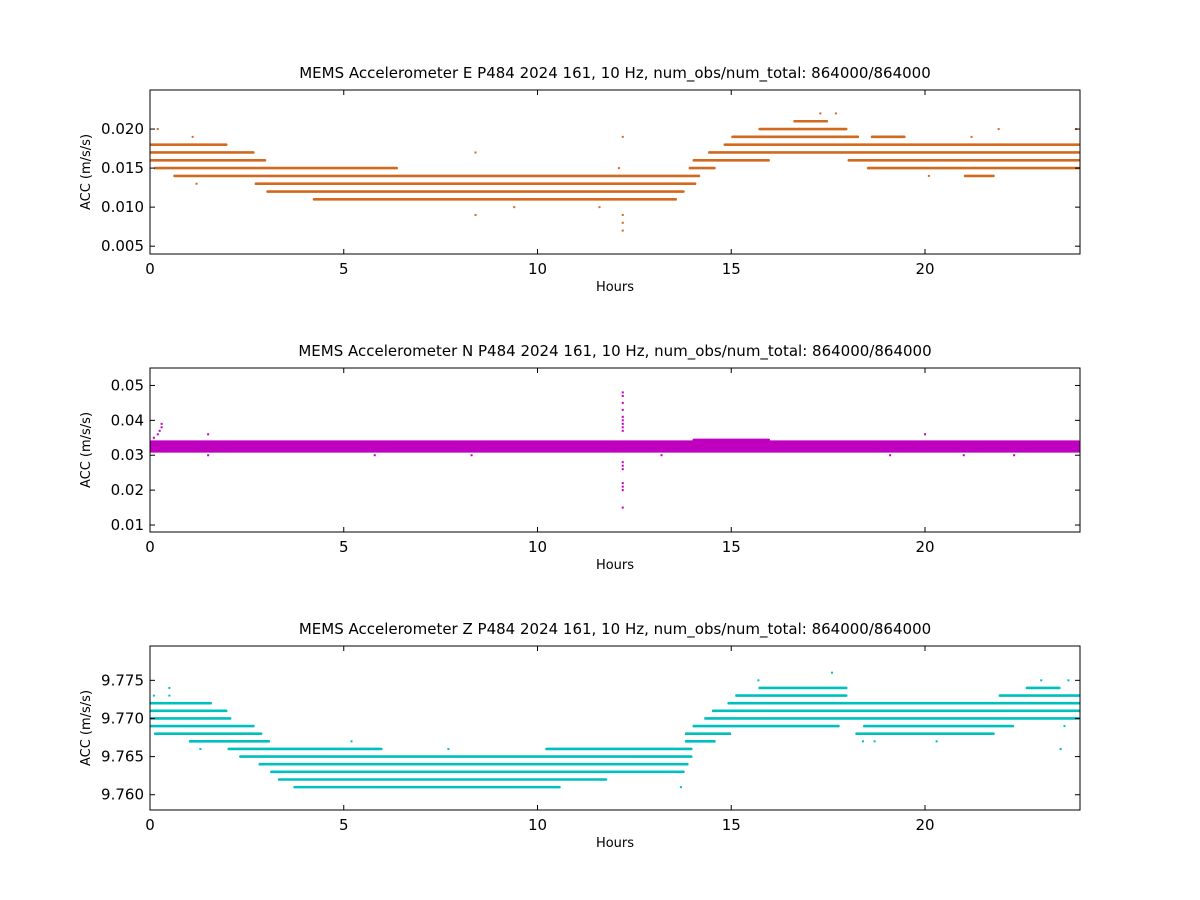 The height and width of the screenshot is (900, 1200). What do you see at coordinates (150, 547) in the screenshot?
I see `x-tick-label-north-0: 0` at bounding box center [150, 547].